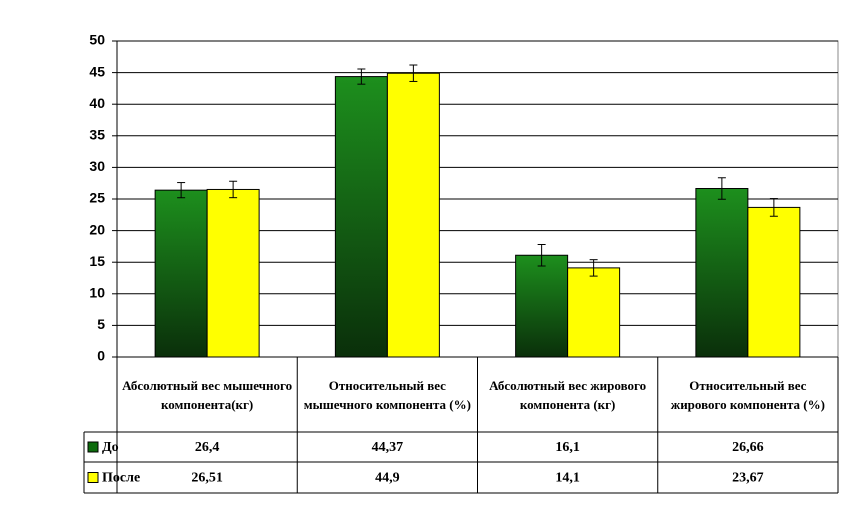  What do you see at coordinates (97, 293) in the screenshot?
I see `y-tick-label: 10` at bounding box center [97, 293].